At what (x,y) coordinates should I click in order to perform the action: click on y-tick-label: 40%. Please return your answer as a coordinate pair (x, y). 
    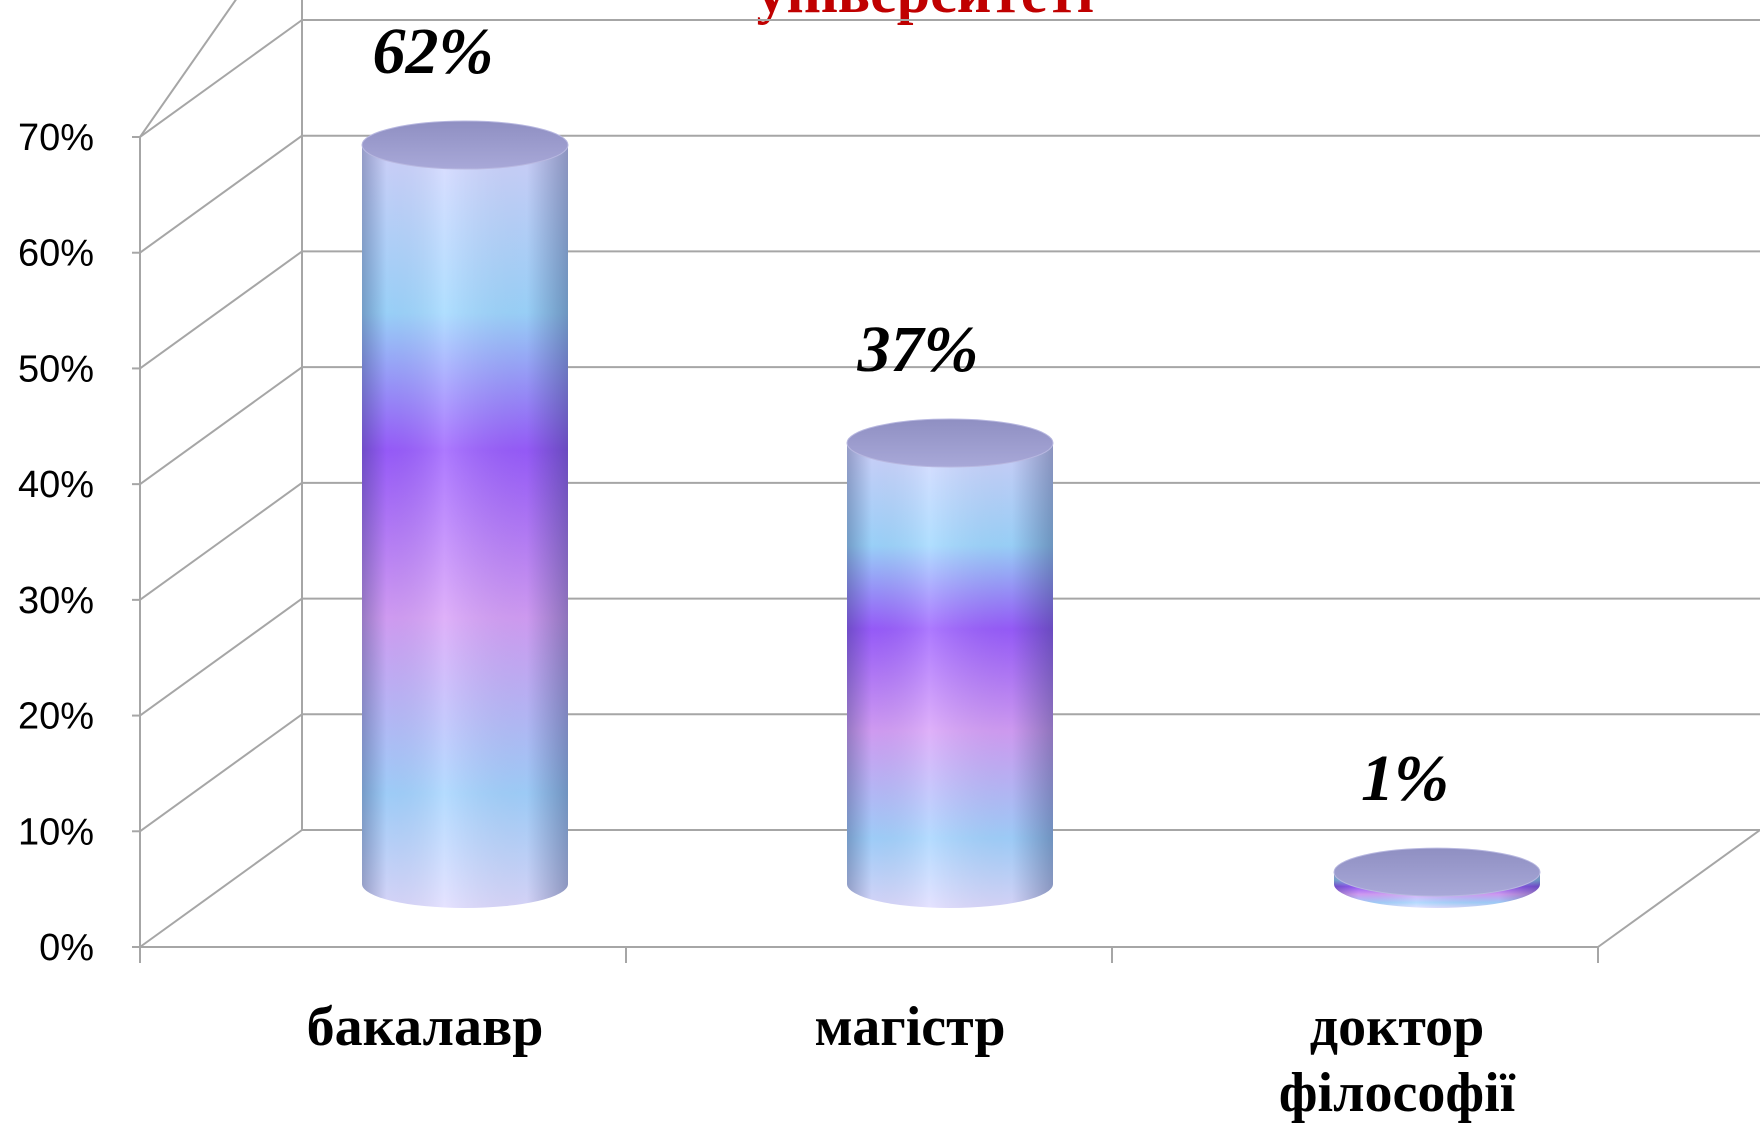
    Looking at the image, I should click on (56, 485).